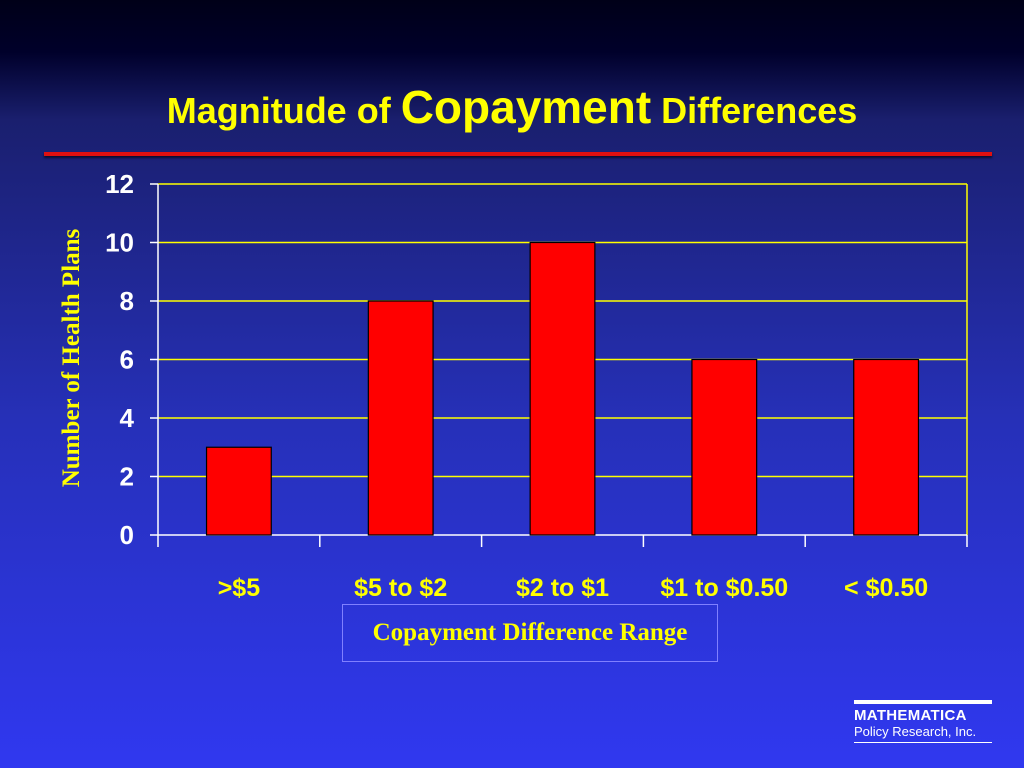 This screenshot has height=768, width=1024. Describe the element at coordinates (562, 588) in the screenshot. I see `x-tick-label: $2 to $1` at that location.